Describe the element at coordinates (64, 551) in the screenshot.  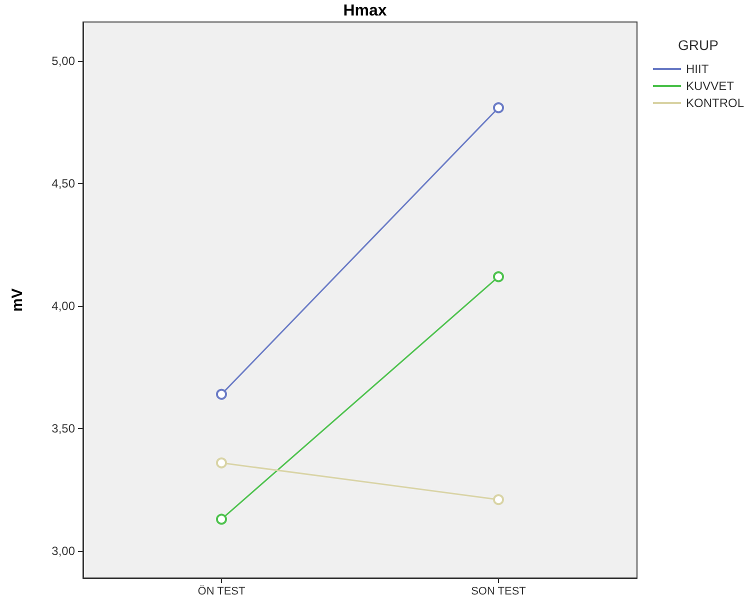
I see `y-tick-label: 3,00` at that location.